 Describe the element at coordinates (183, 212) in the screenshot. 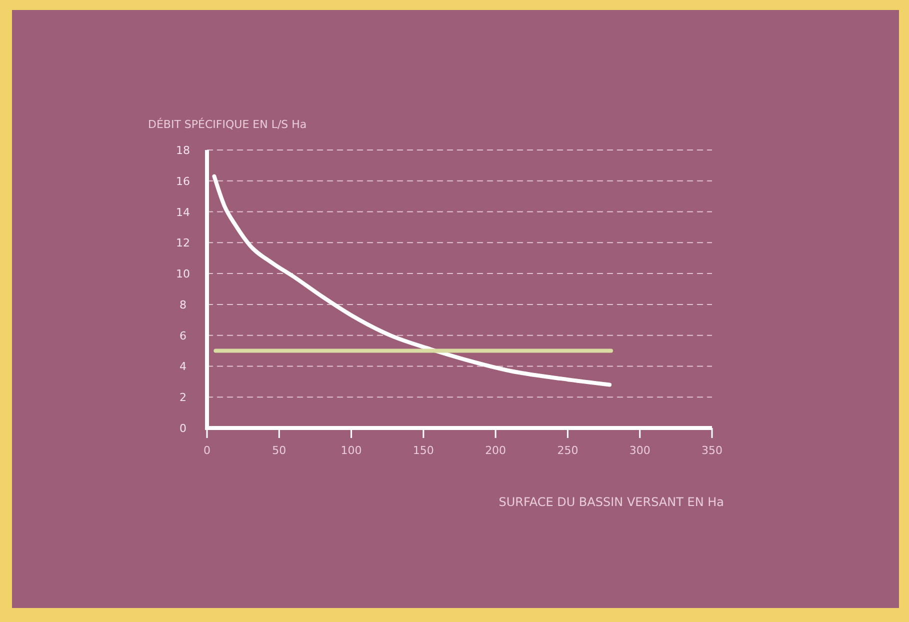

I see `y-tick-label: 14` at that location.